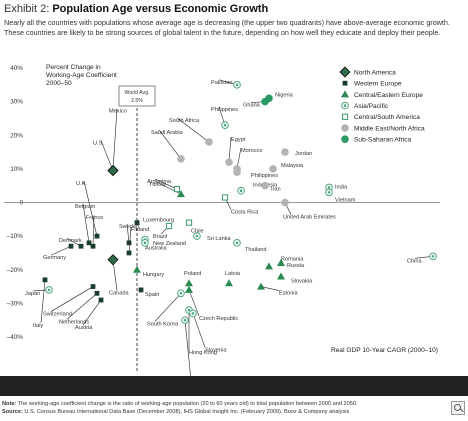 This screenshot has height=421, width=468. What do you see at coordinates (345, 200) in the screenshot?
I see `data-label: Vietnam` at bounding box center [345, 200].